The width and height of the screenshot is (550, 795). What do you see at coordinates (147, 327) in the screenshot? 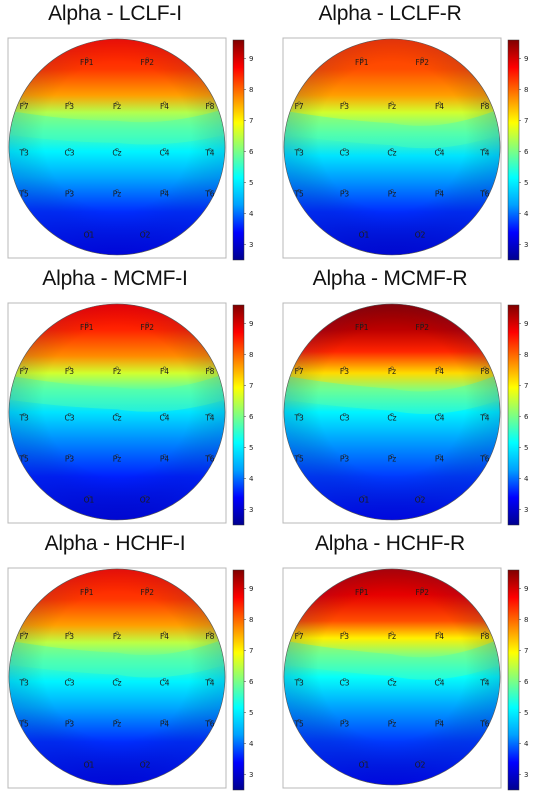
I see `electrode-label: FP2` at bounding box center [147, 327].